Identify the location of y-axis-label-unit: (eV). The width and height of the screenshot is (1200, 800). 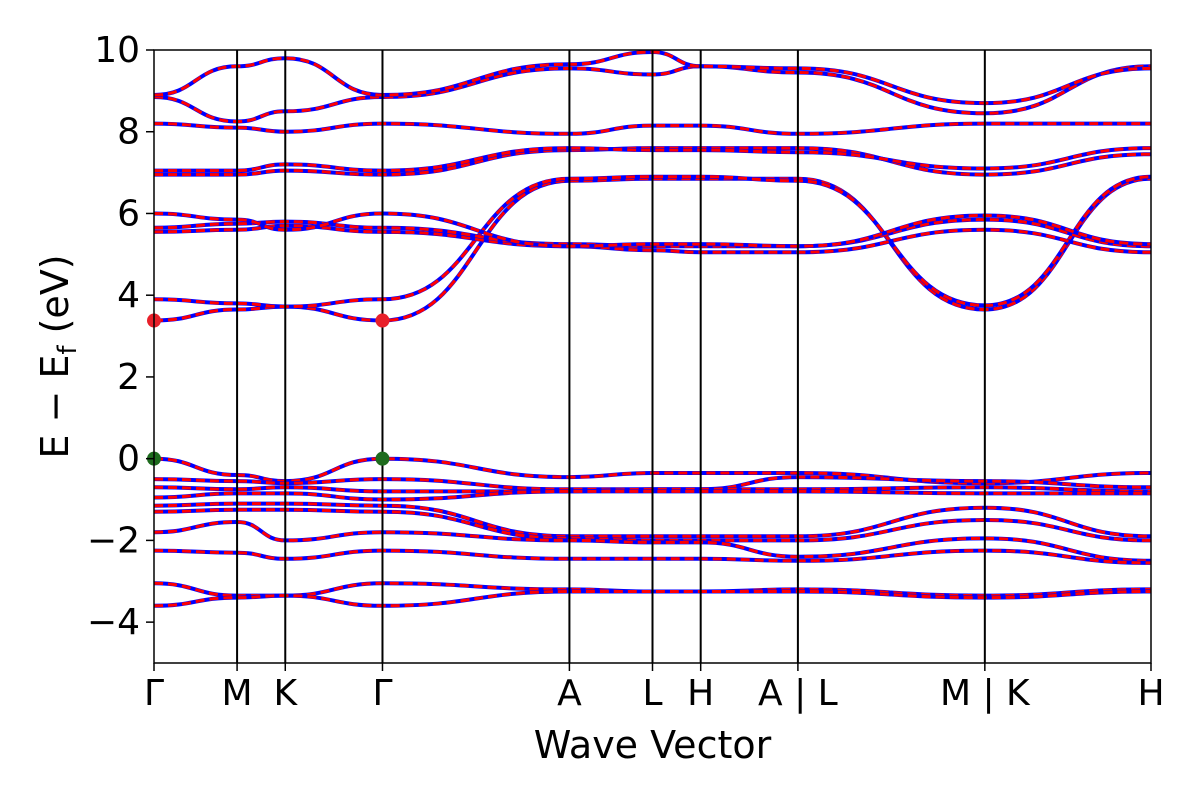
(55, 299).